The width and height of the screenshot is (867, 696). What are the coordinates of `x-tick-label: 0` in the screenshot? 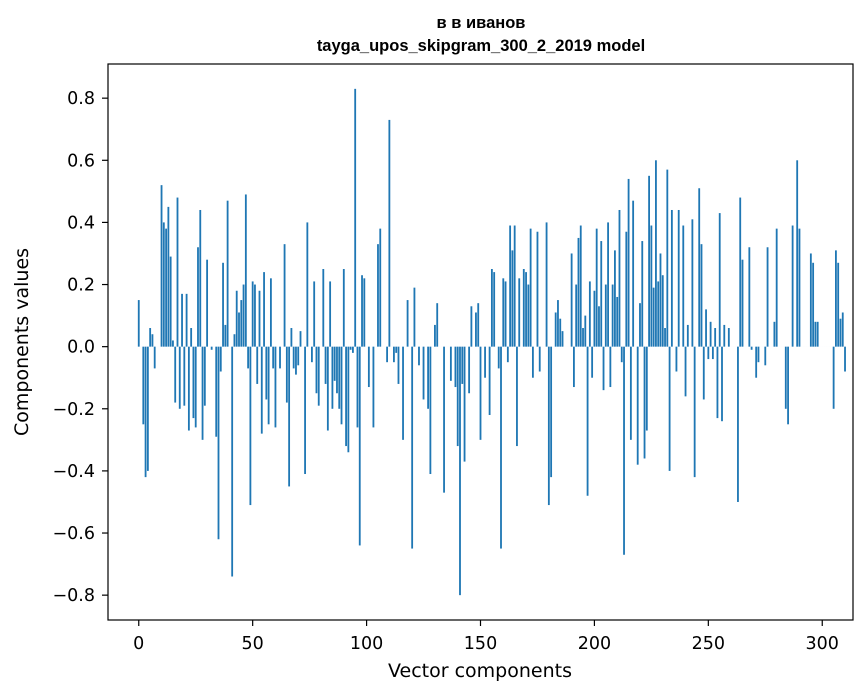 It's located at (138, 644).